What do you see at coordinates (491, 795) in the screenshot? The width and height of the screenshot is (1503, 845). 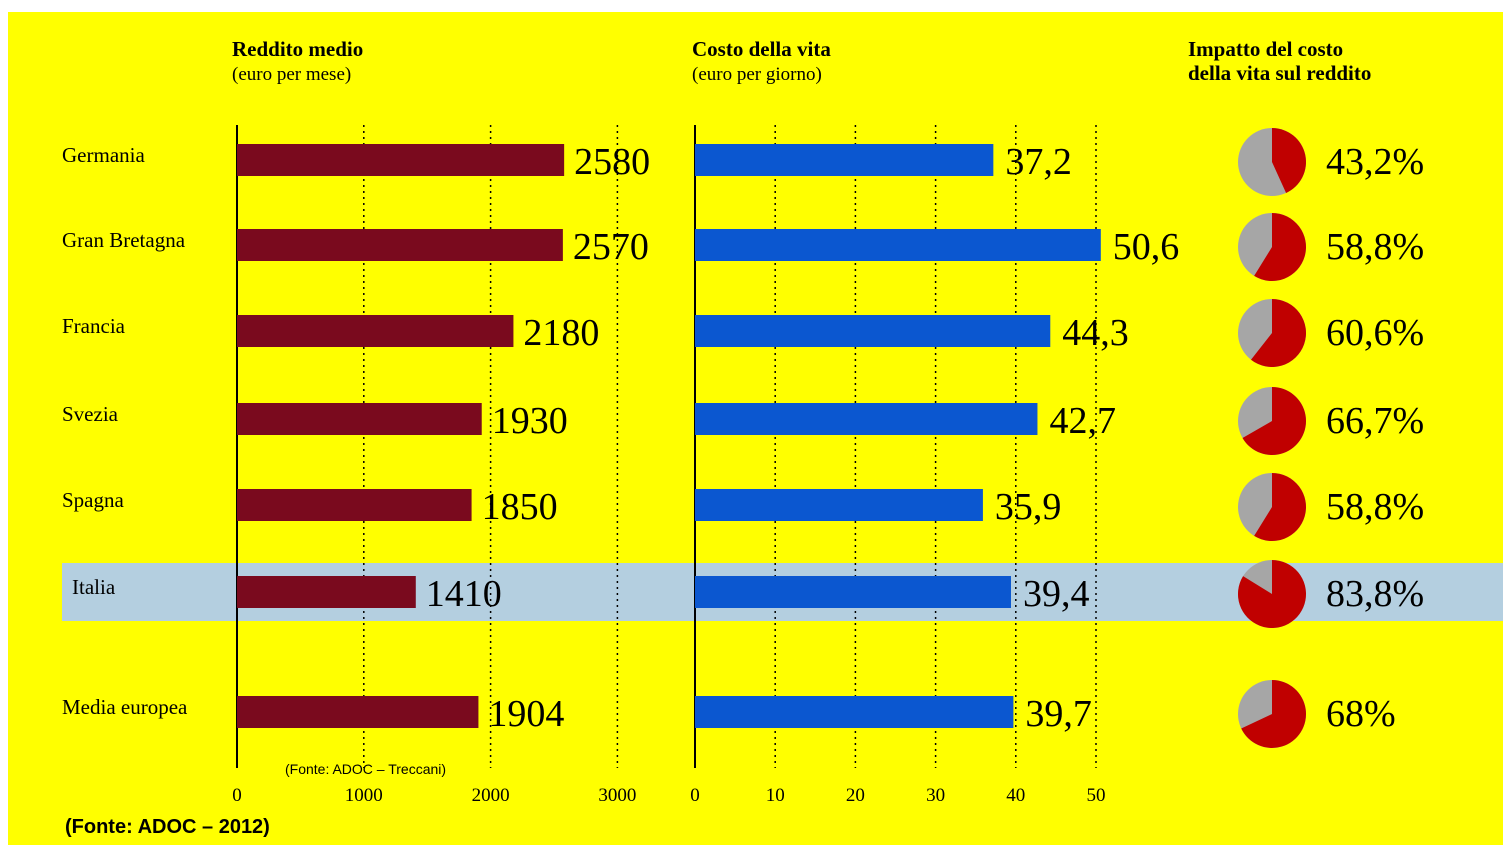 I see `x-tick-label: 2000` at bounding box center [491, 795].